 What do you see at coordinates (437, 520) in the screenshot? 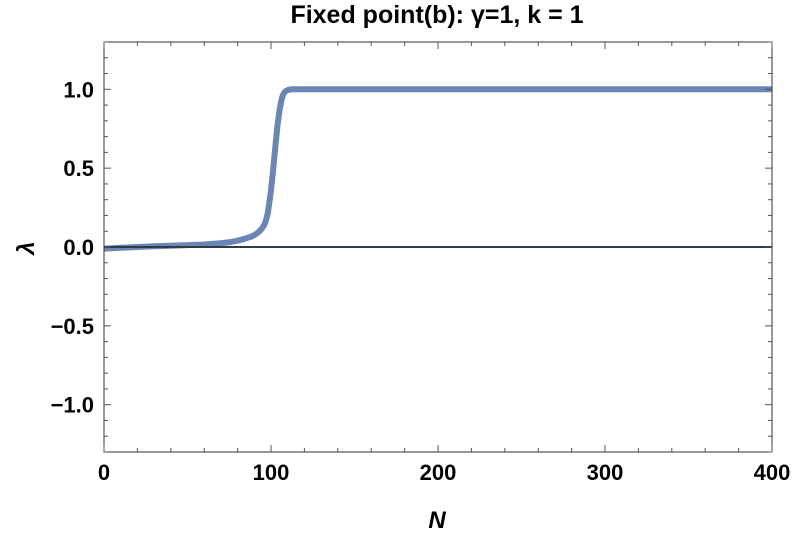
I see `x-axis-label: N` at bounding box center [437, 520].